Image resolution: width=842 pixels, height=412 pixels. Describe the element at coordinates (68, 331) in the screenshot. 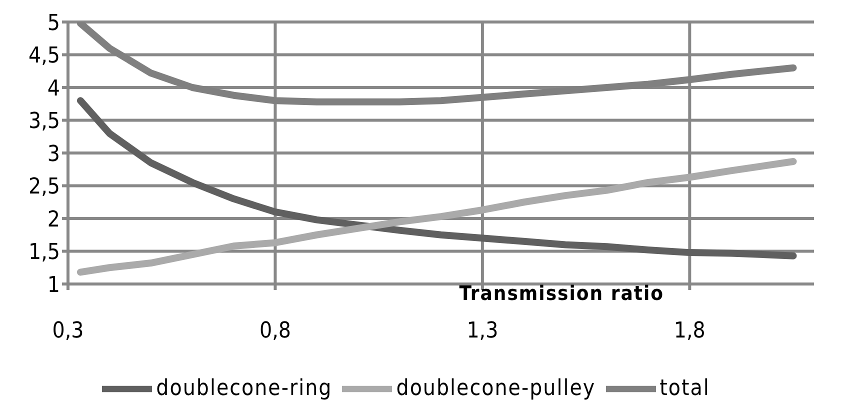

I see `x-tick-label: 0,3` at that location.